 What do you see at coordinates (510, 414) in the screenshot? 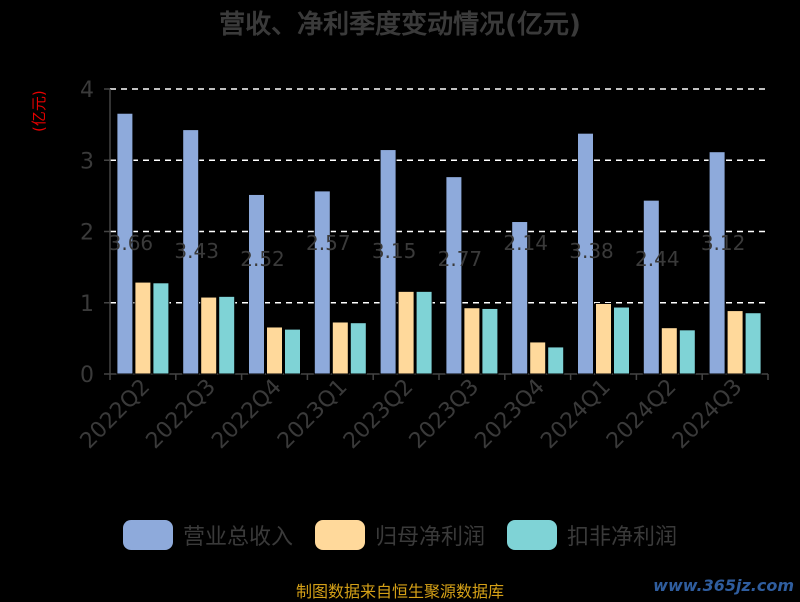
I see `x-tick-label: 2023Q4` at bounding box center [510, 414].